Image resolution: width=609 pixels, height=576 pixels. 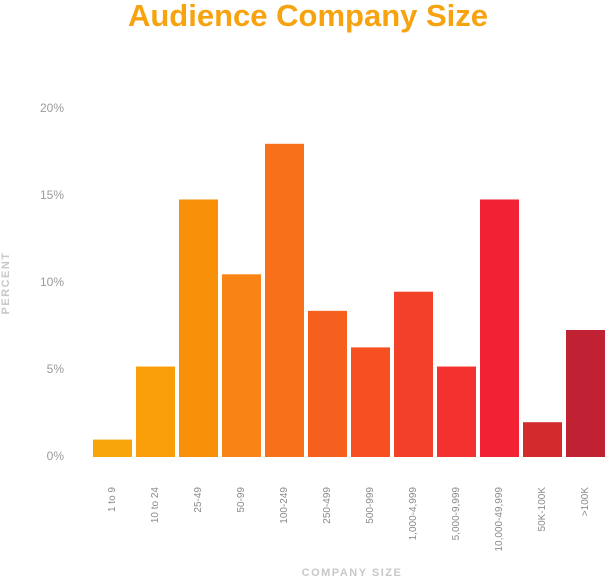 What do you see at coordinates (241, 500) in the screenshot?
I see `x-tick-label: 50-99` at bounding box center [241, 500].